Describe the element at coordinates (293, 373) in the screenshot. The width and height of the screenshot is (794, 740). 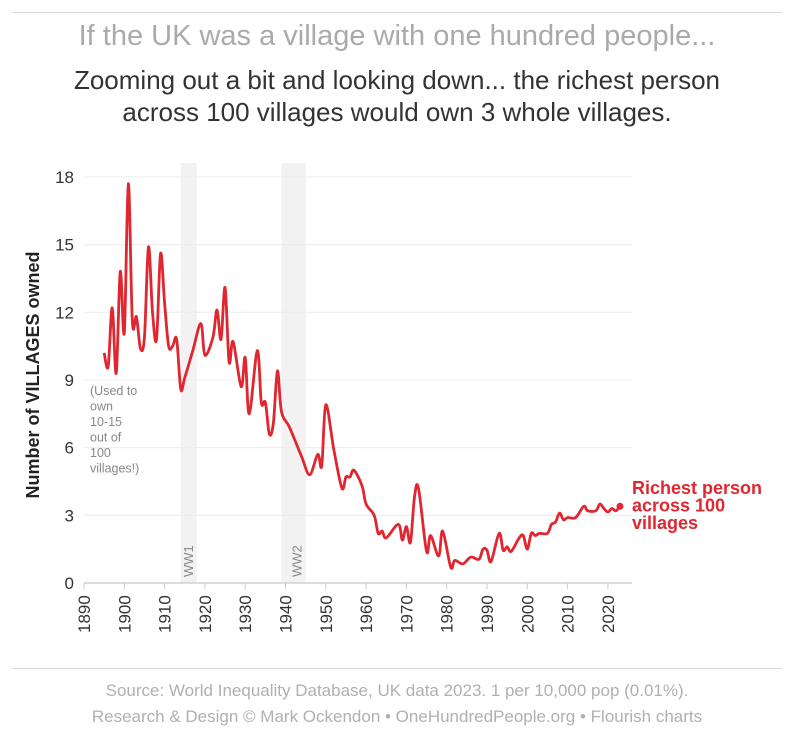
I see `shaded-period-ww2` at that location.